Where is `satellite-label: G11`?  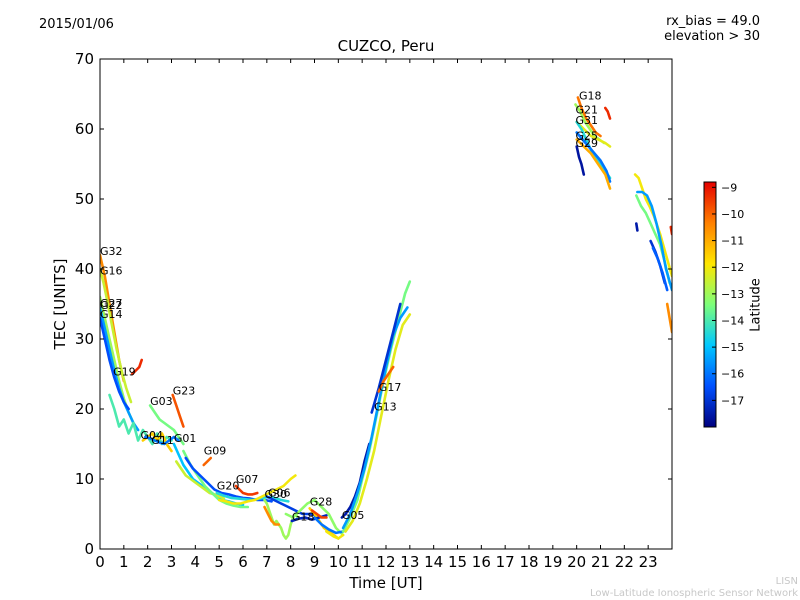 satellite-label: G11 is located at coordinates (162, 440).